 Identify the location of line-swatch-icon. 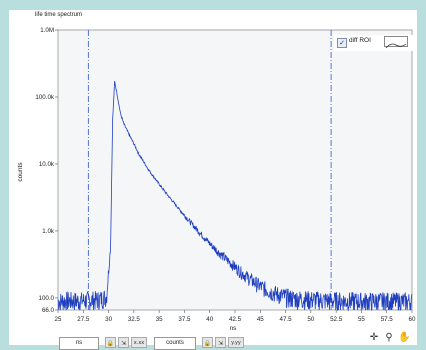
(396, 46).